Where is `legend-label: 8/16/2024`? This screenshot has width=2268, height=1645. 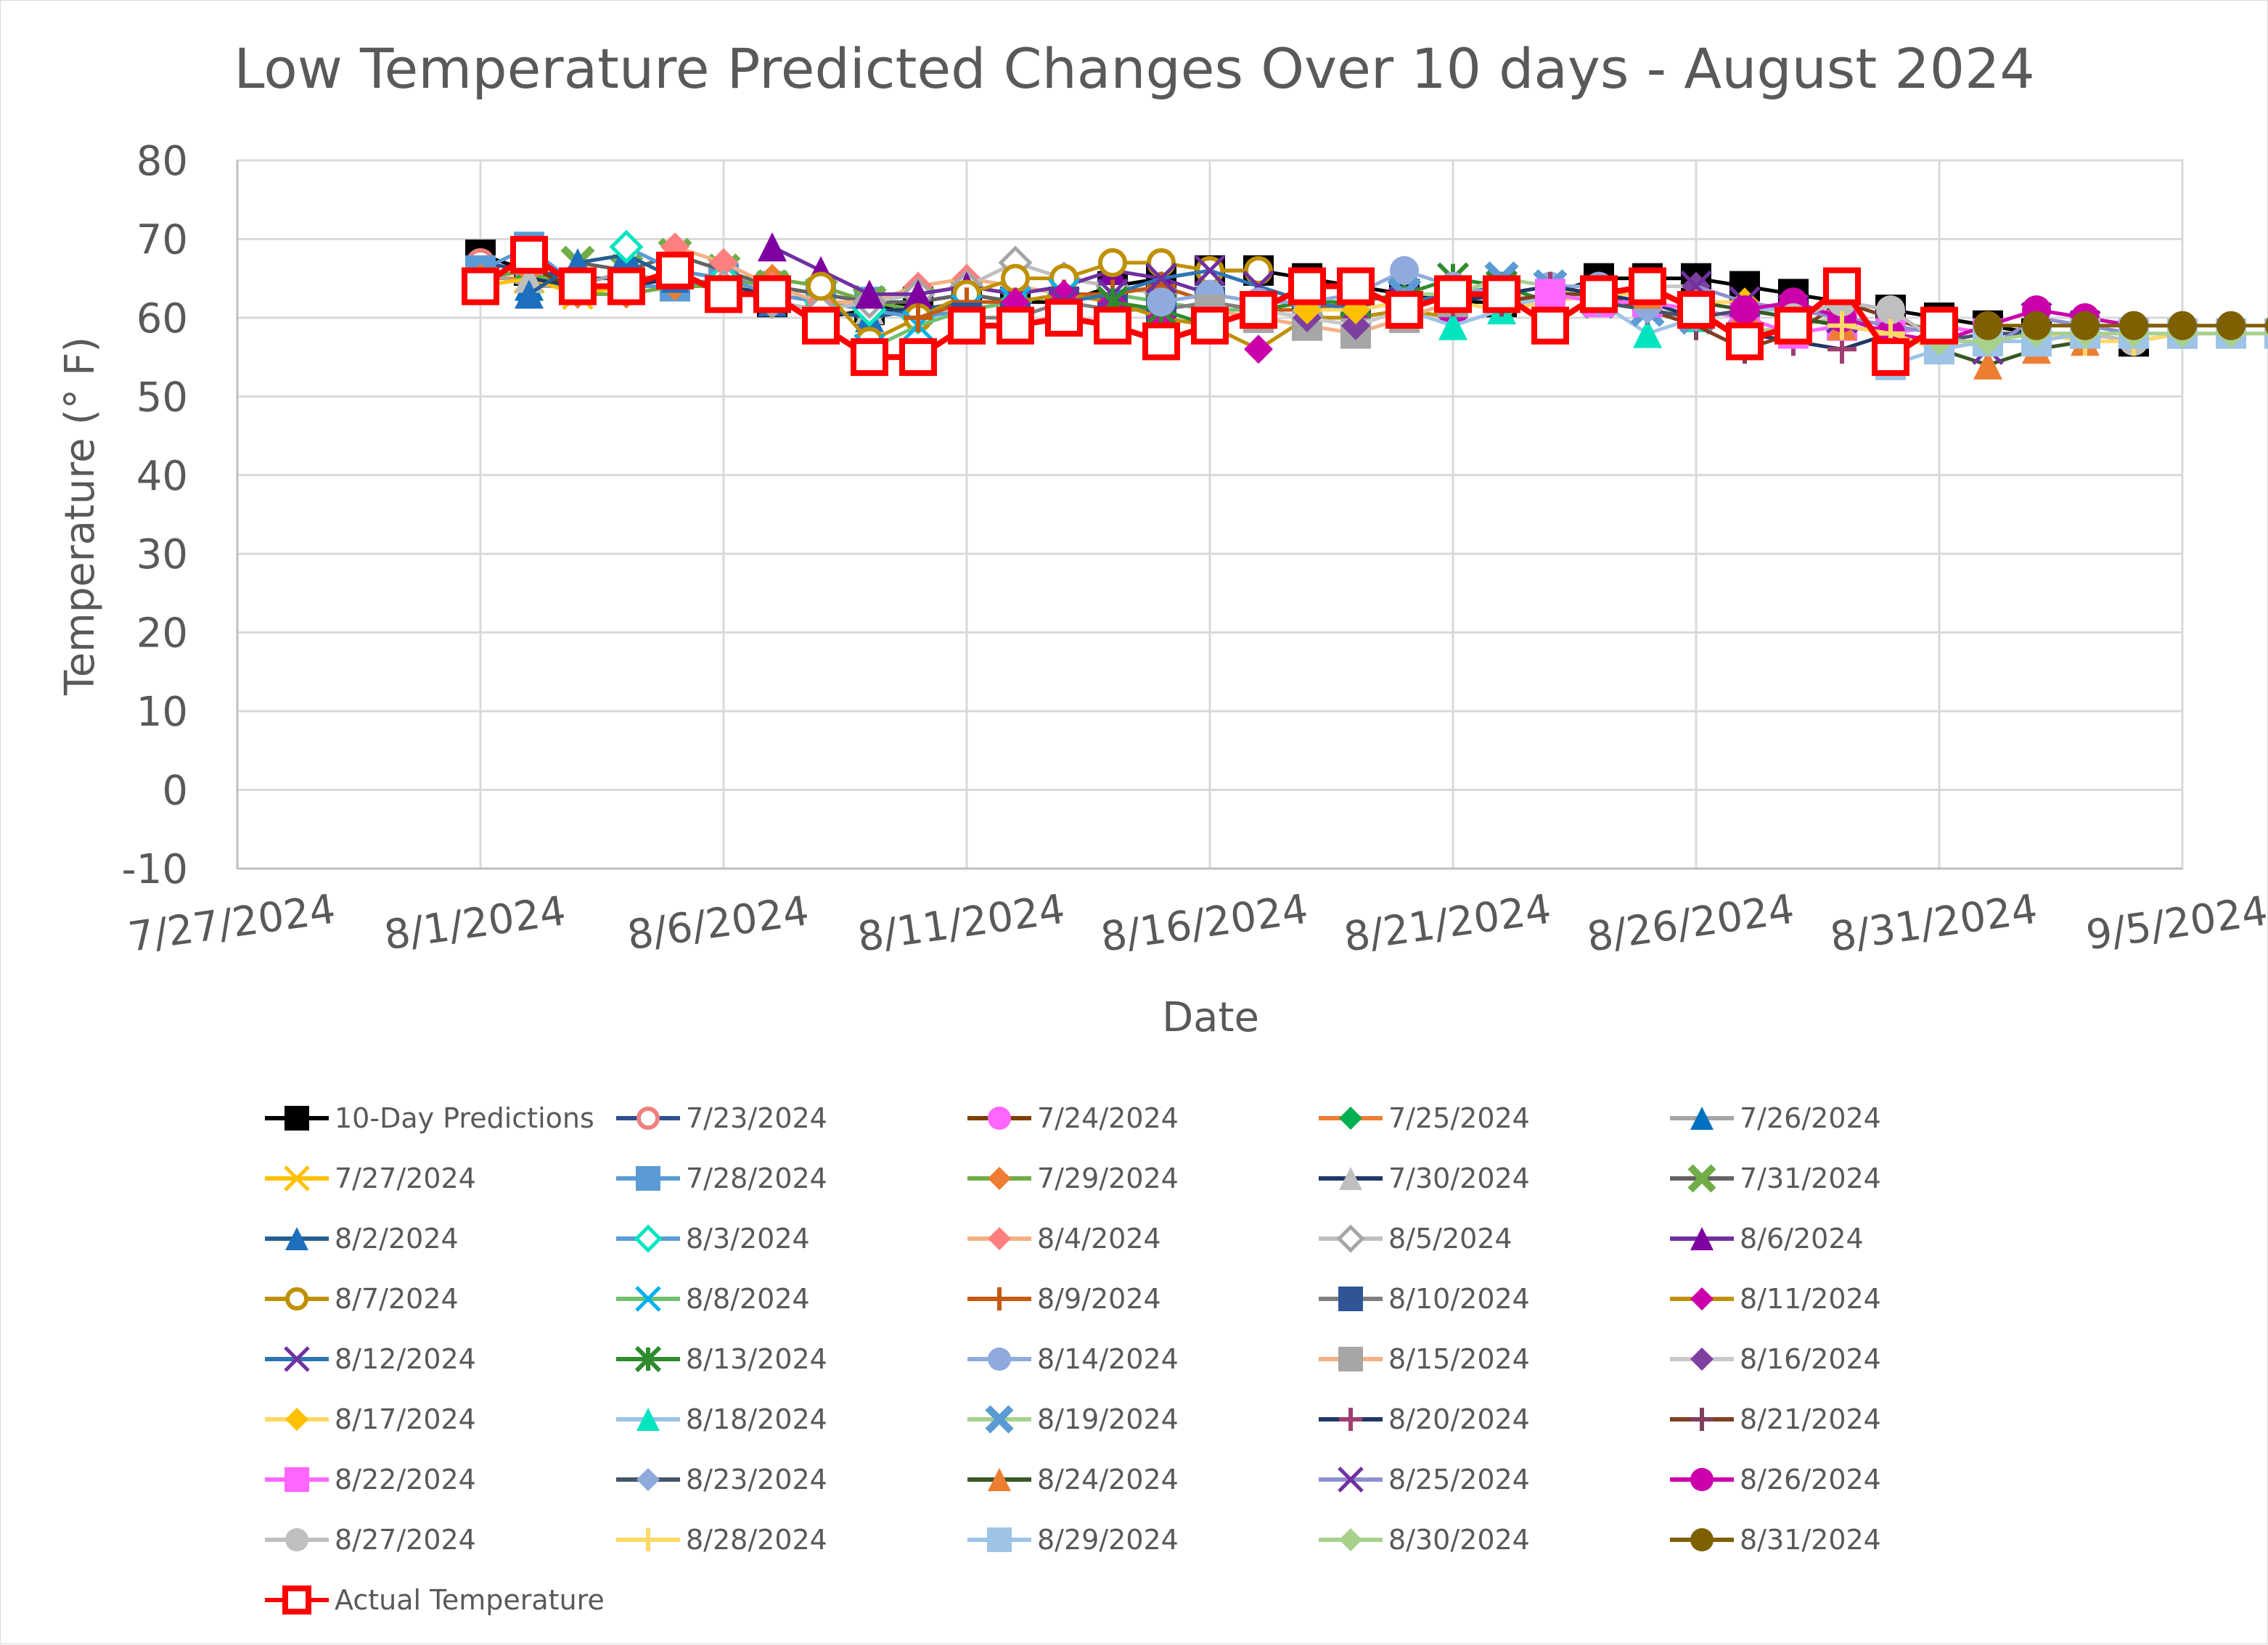
legend-label: 8/16/2024 is located at coordinates (1810, 1359).